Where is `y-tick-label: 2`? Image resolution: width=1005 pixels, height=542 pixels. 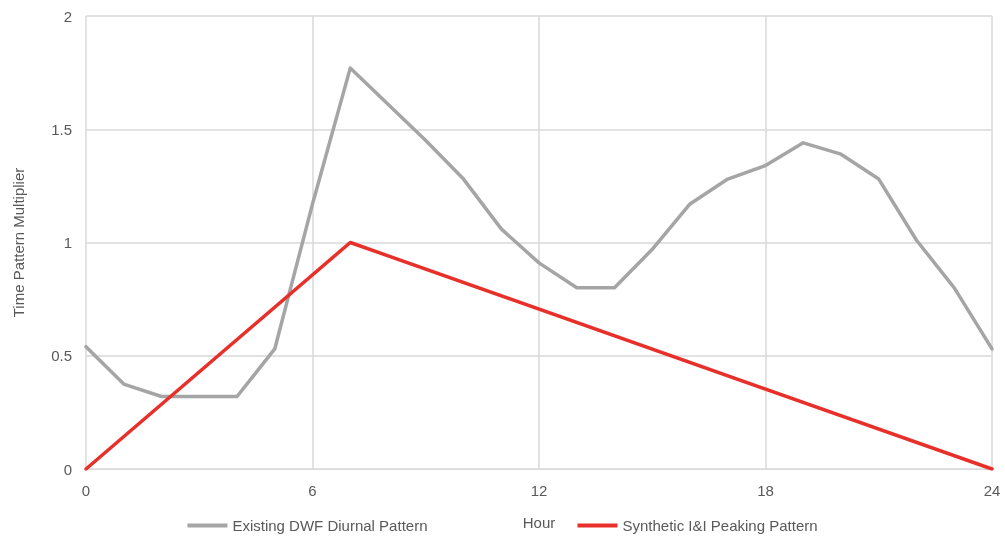 y-tick-label: 2 is located at coordinates (67, 16).